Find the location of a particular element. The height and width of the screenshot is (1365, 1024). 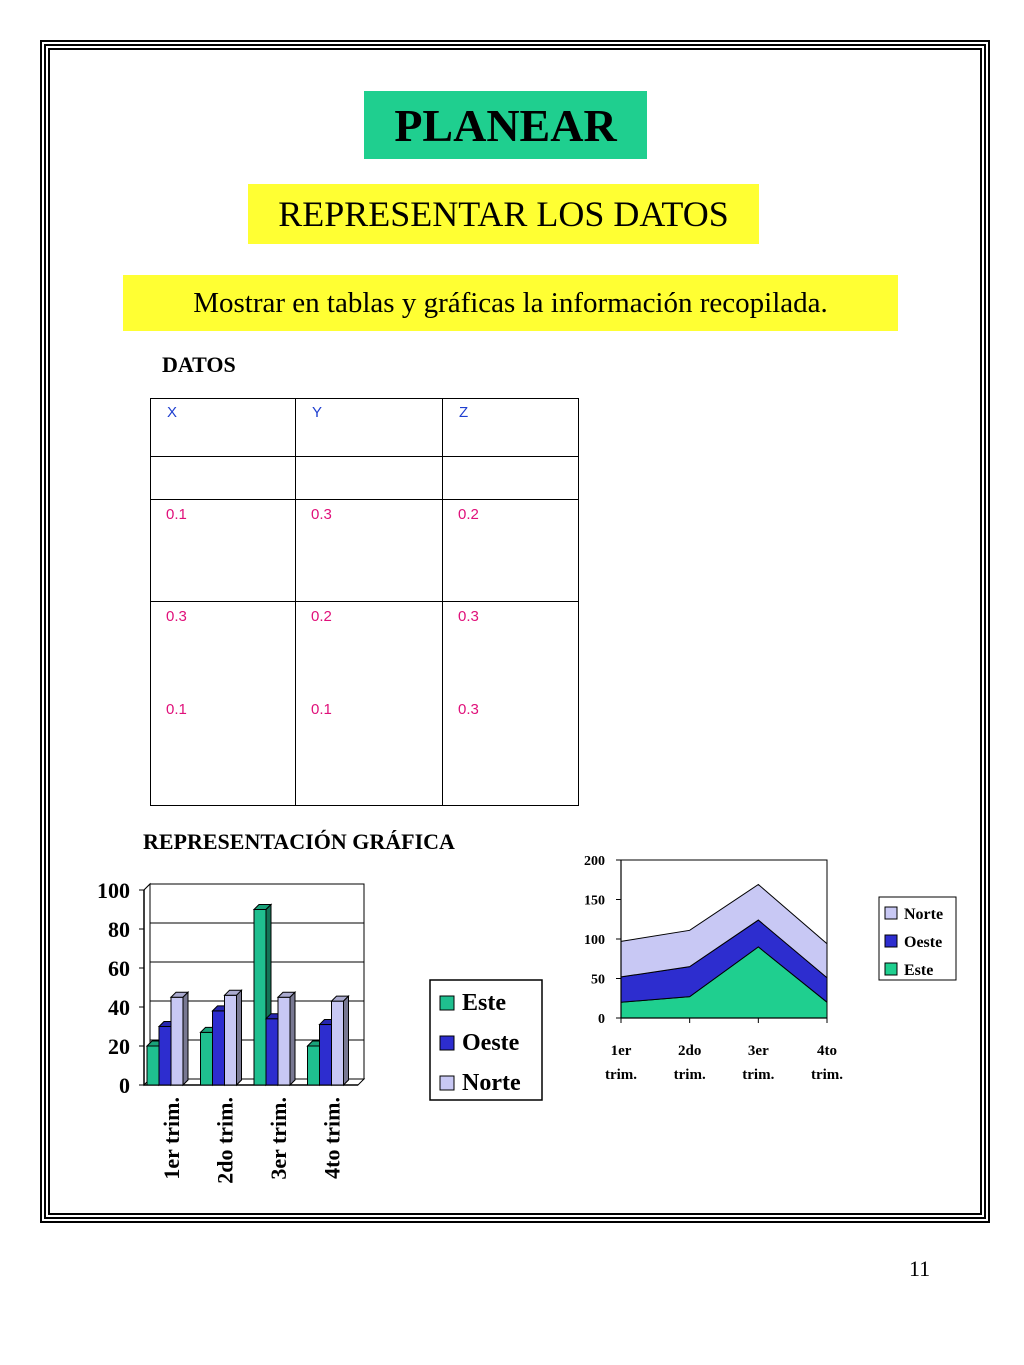

data-table: X Y Z 0.1 0.3 0.2 0.3 0.1 0.2 0.1 0.3 0.3 is located at coordinates (364, 602).